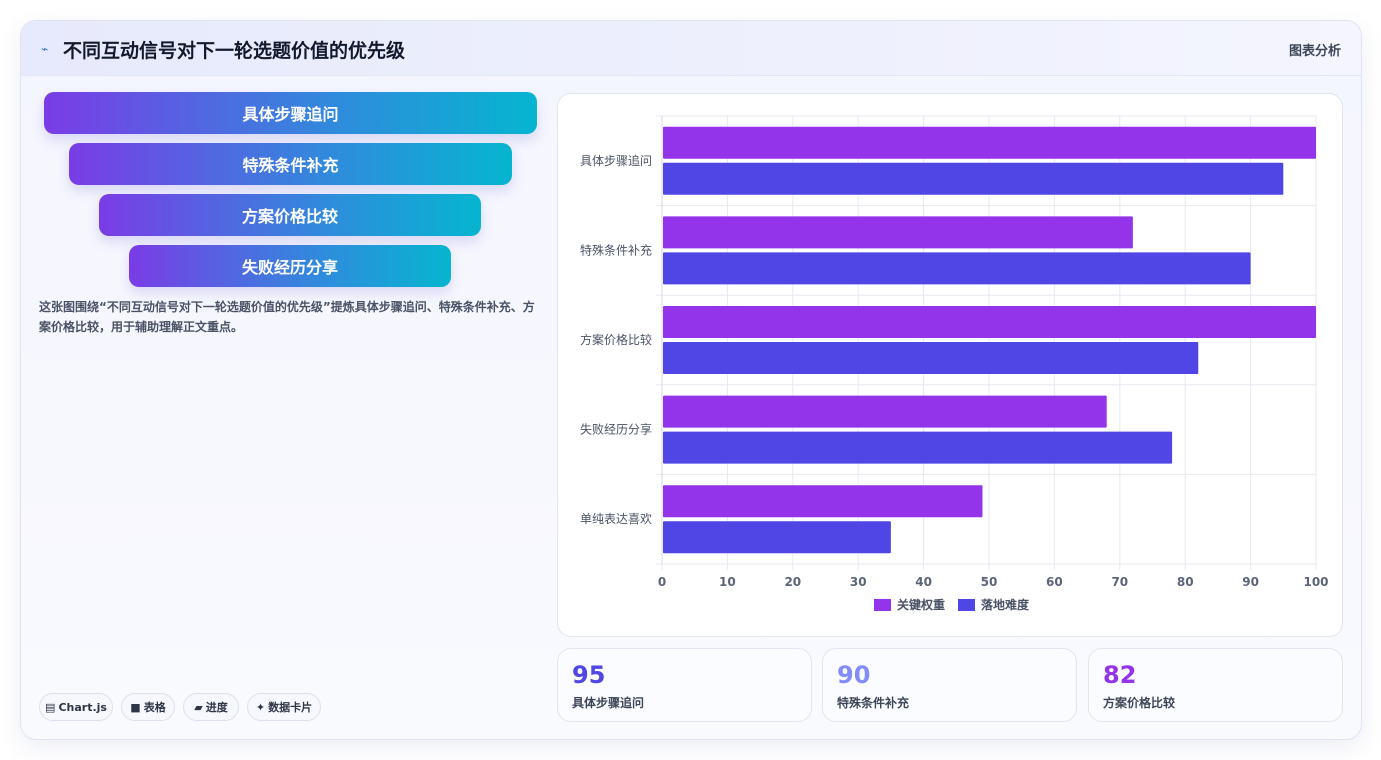 This screenshot has height=760, width=1381. I want to click on pill-data-card: ✦ 数据卡片, so click(284, 707).